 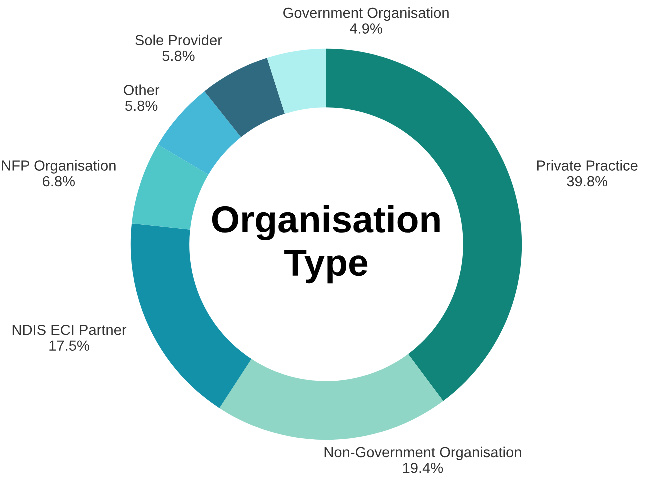 I want to click on slice-label: Private Practice, so click(x=587, y=165).